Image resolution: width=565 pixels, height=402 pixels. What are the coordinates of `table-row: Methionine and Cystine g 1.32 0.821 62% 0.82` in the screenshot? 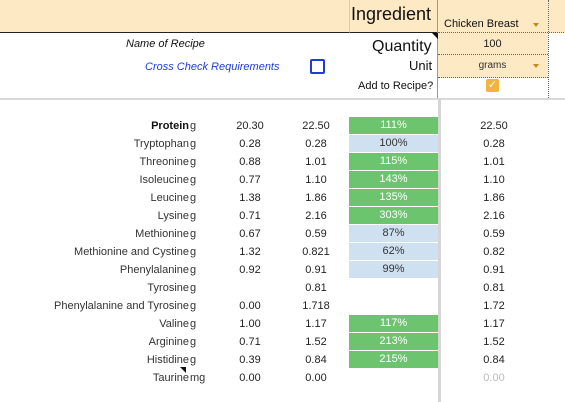 It's located at (282, 252).